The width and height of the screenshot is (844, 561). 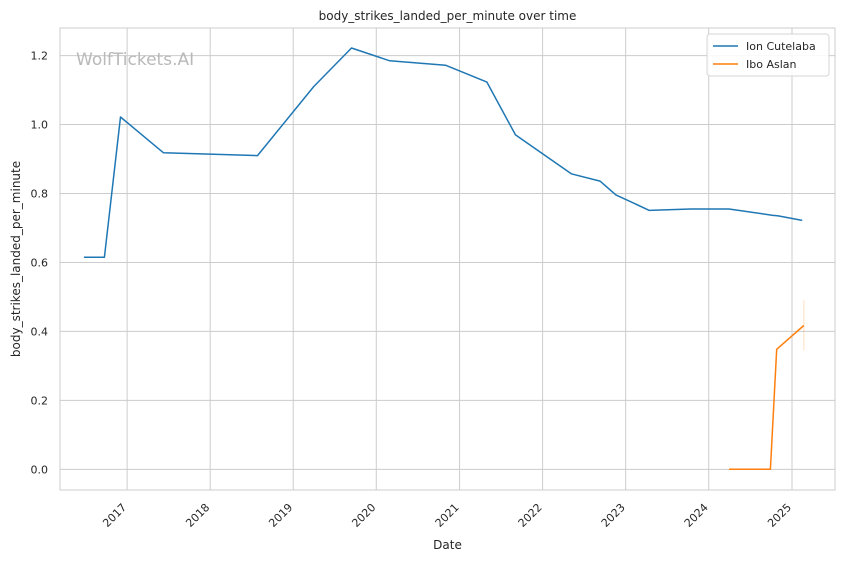 I want to click on legend-label-ibo-aslan: Ibo Aslan, so click(x=771, y=64).